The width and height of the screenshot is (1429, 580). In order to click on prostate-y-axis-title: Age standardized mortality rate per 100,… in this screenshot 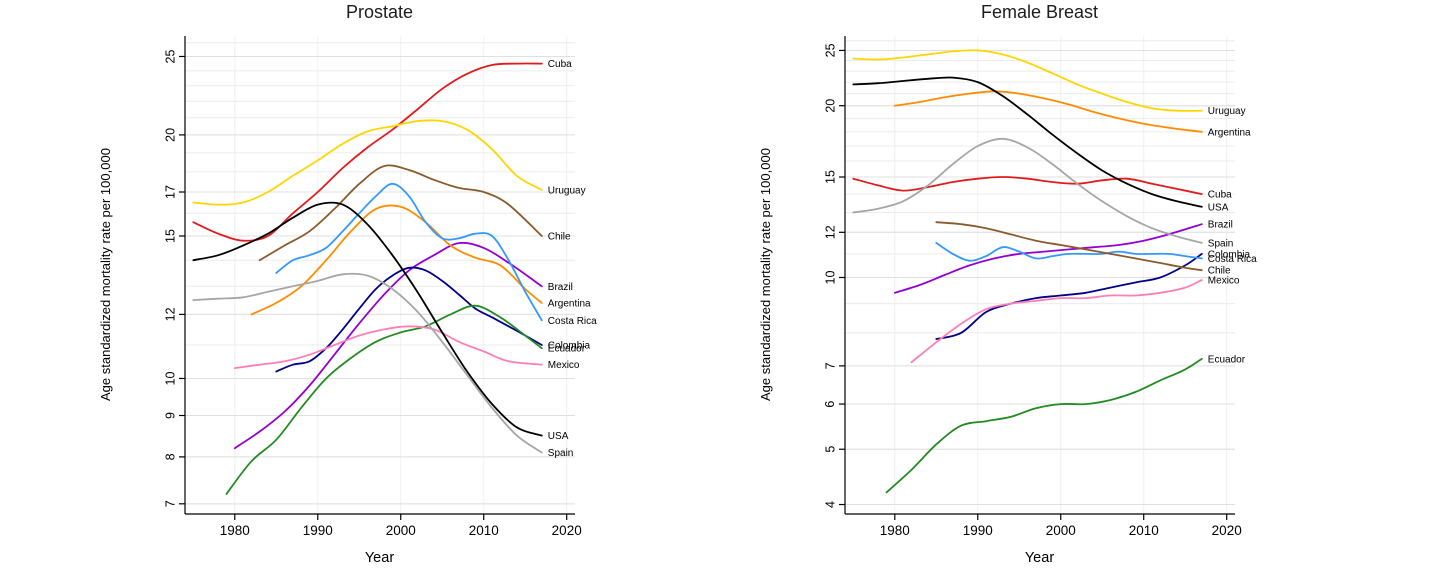, I will do `click(105, 275)`.